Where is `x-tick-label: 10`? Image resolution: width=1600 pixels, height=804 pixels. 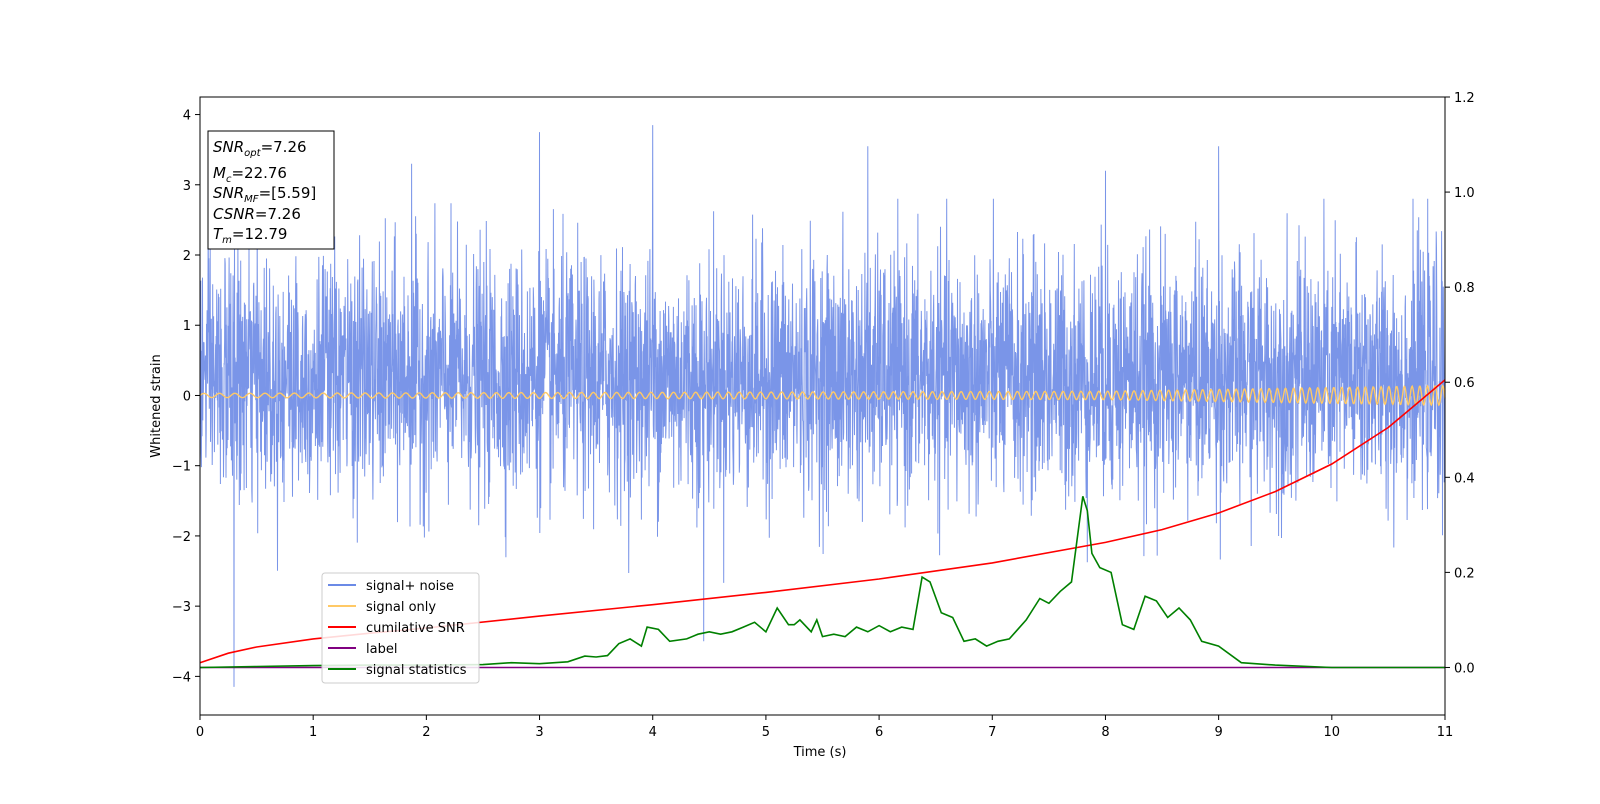 x-tick-label: 10 is located at coordinates (1332, 732).